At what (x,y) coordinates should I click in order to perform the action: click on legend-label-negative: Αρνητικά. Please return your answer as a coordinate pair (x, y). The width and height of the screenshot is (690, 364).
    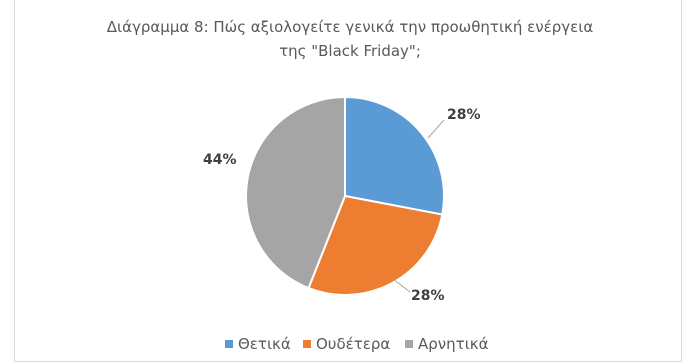
    Looking at the image, I should click on (453, 344).